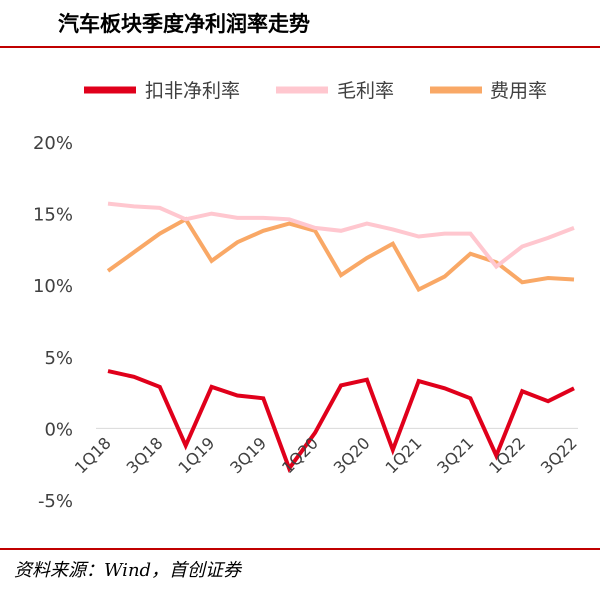  I want to click on y-tick-label: 10%, so click(53, 286).